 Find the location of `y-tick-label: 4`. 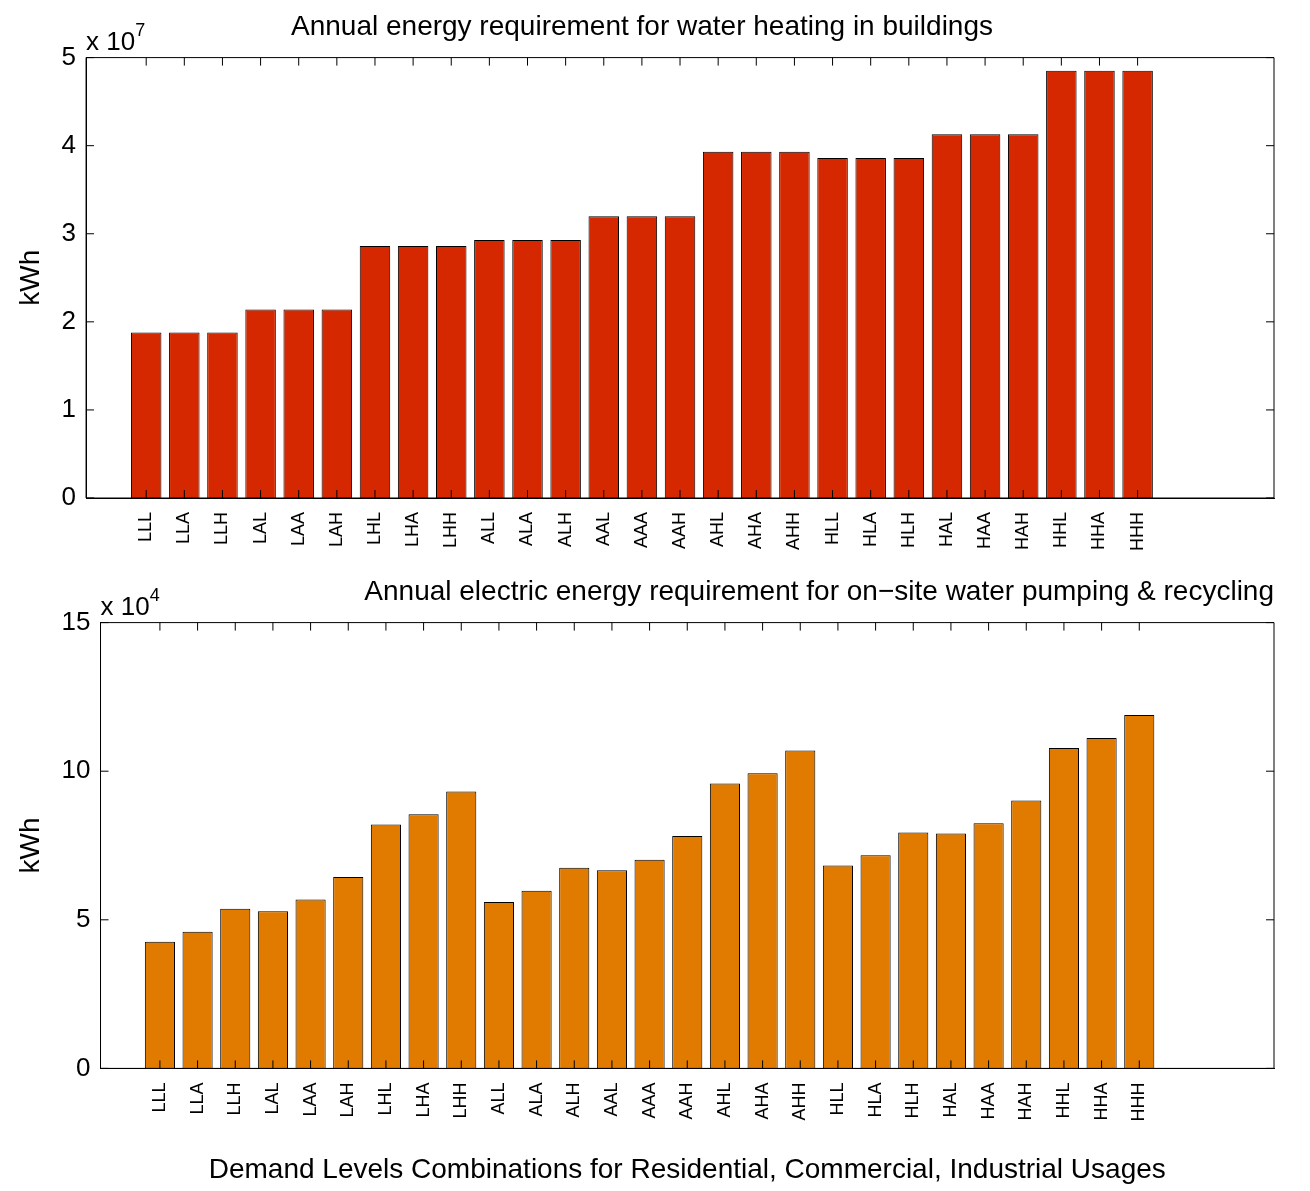

y-tick-label: 4 is located at coordinates (69, 143).